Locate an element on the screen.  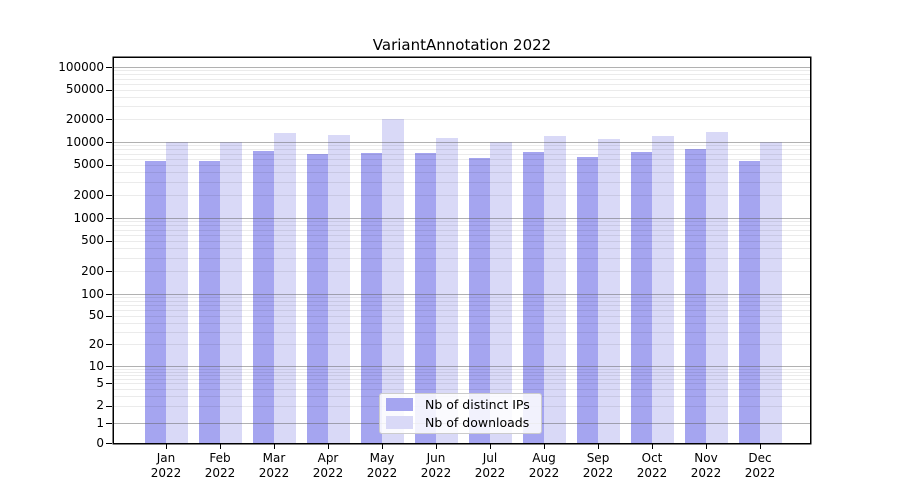
legend-row-distinct-ips: Nb of distinct IPs is located at coordinates (460, 404).